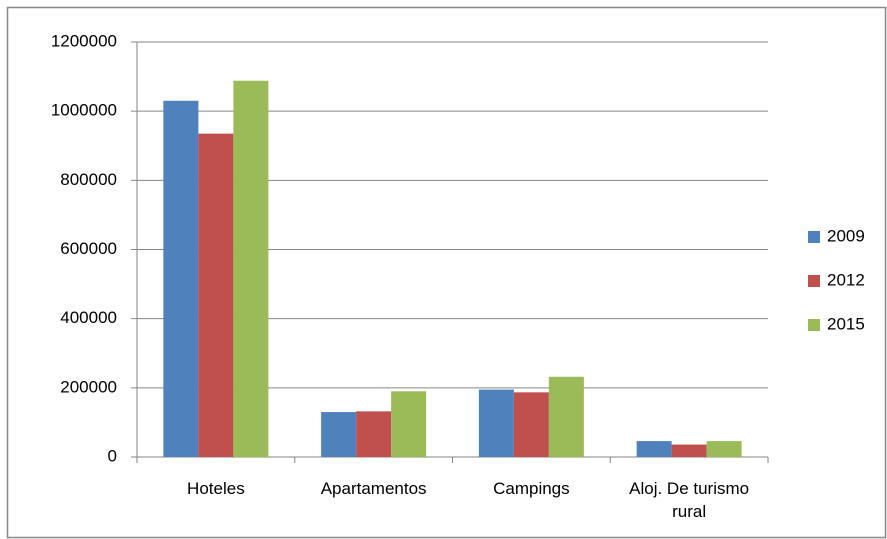 The height and width of the screenshot is (539, 887). I want to click on x-tick-label: Aloj. De turismo rural, so click(689, 500).